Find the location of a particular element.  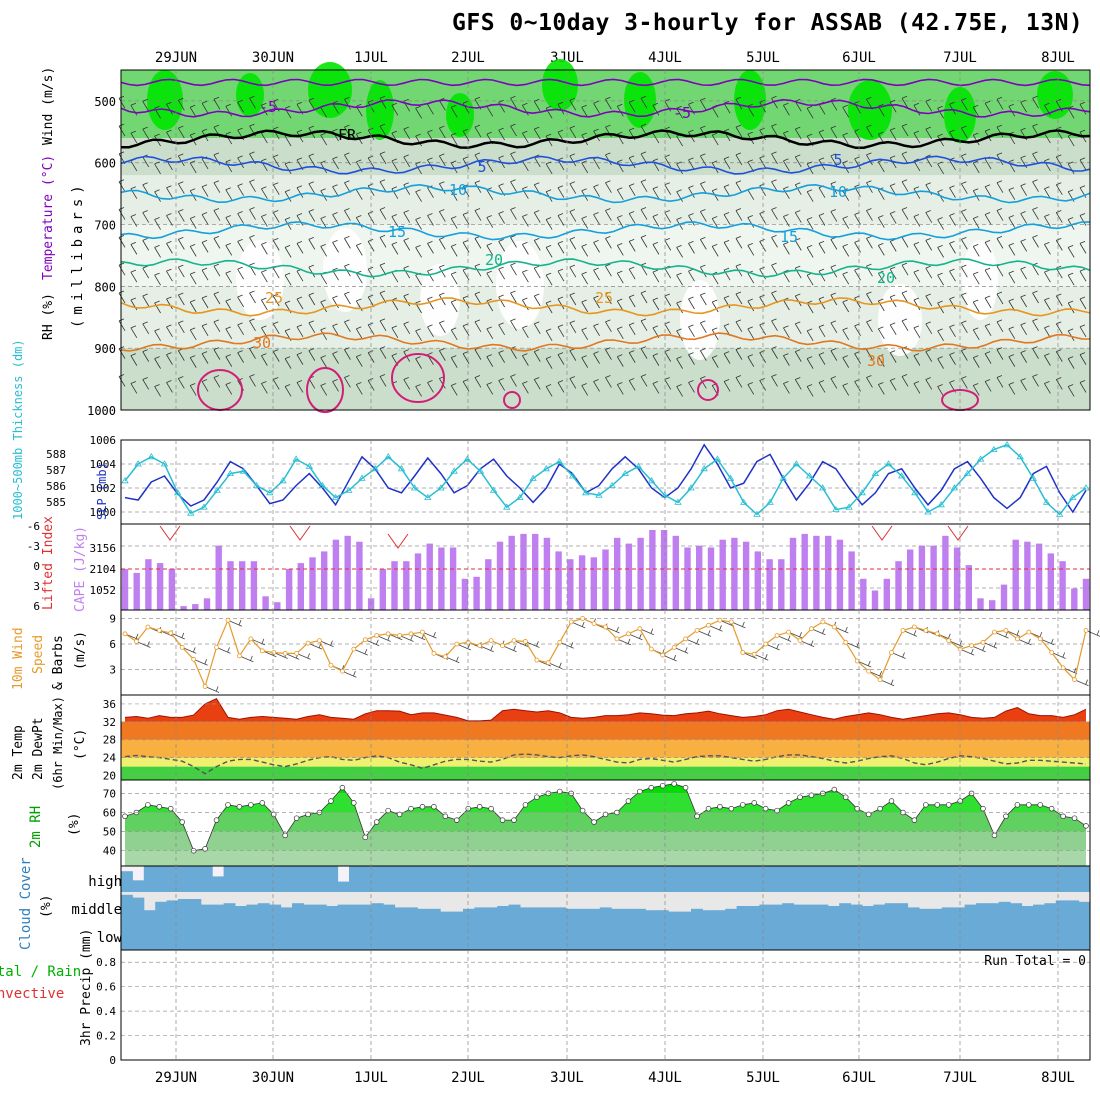

temp-tick: 36 is located at coordinates (109, 704).